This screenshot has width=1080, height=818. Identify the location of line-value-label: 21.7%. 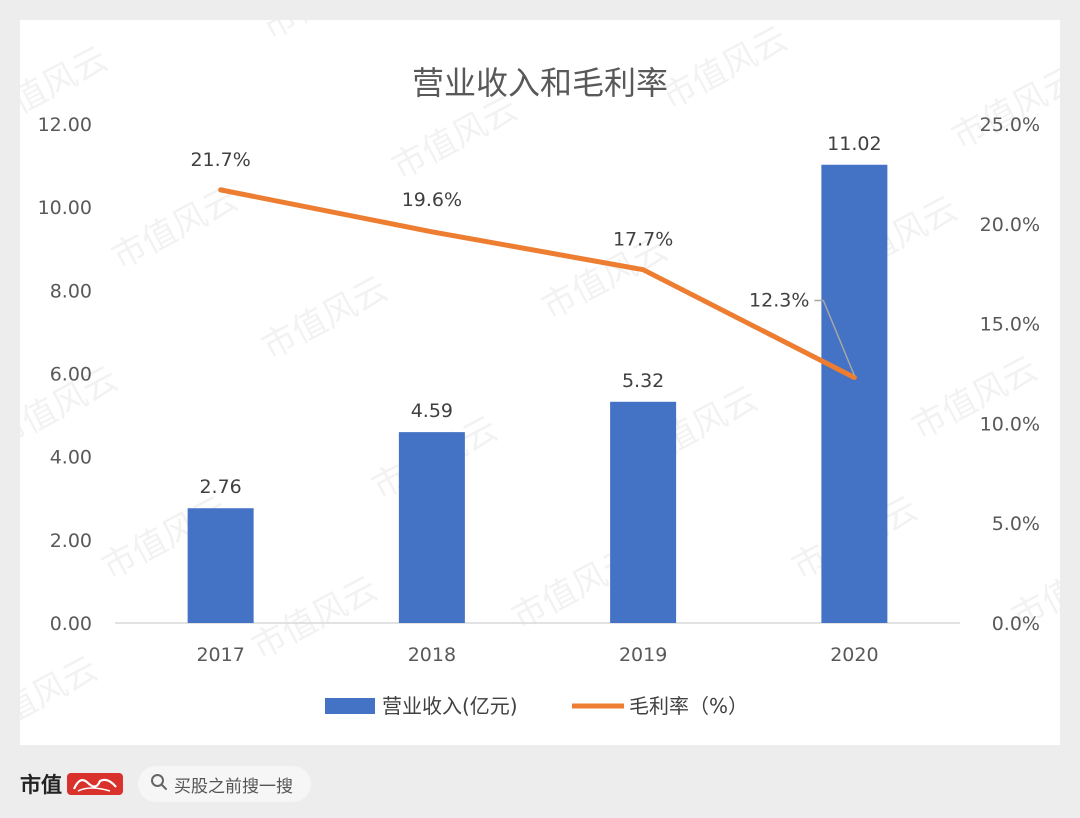
(220, 160).